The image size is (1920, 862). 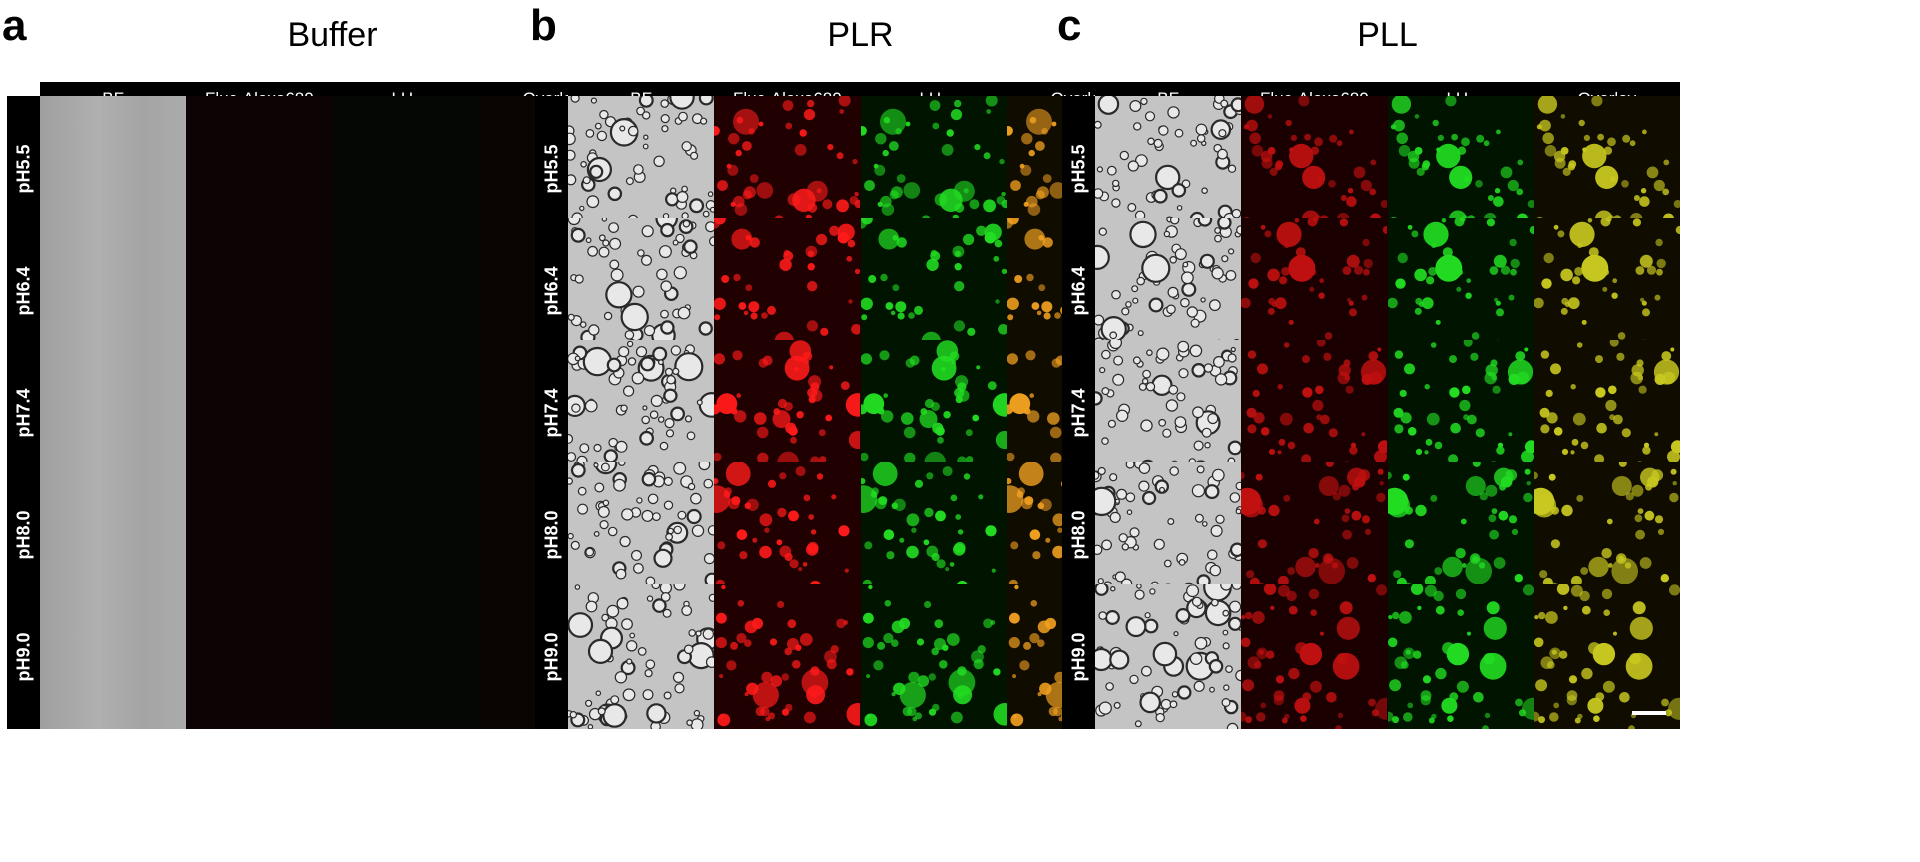 What do you see at coordinates (14, 25) in the screenshot?
I see `panel-letter: a` at bounding box center [14, 25].